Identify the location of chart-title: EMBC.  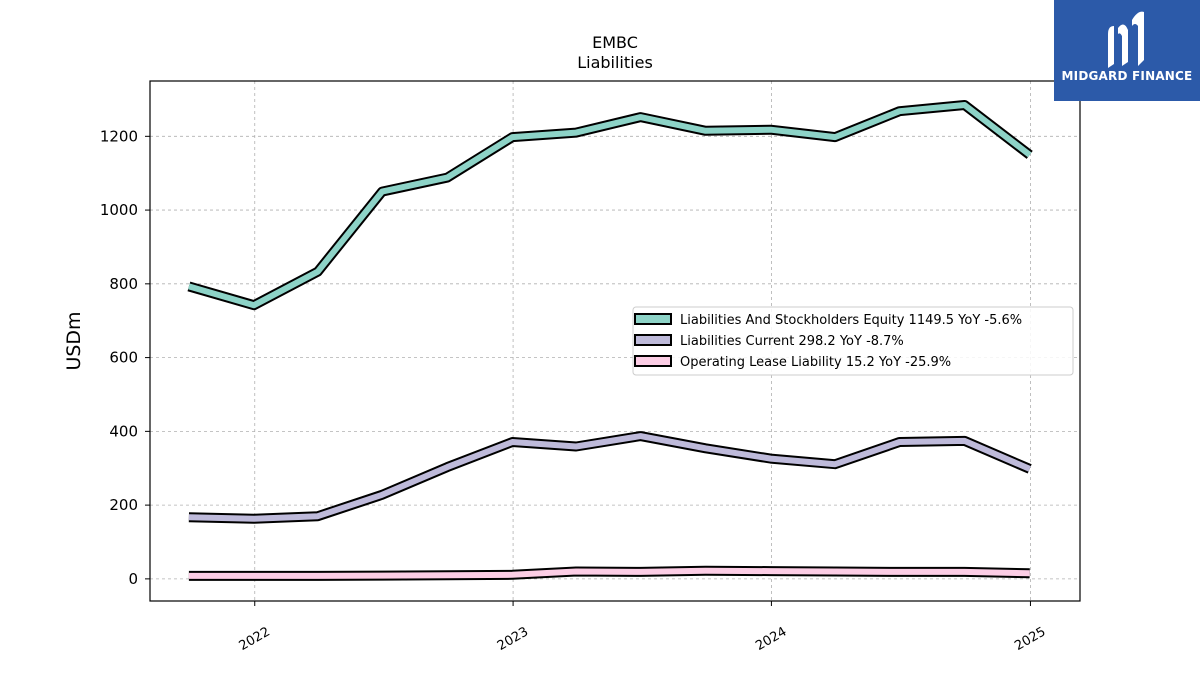
(615, 42).